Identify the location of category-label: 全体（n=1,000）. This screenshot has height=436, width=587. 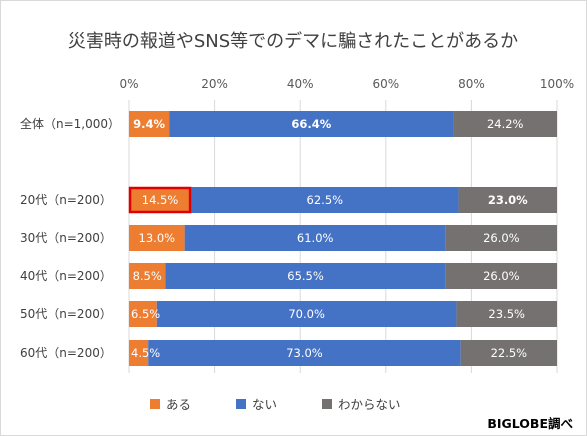
(70, 123).